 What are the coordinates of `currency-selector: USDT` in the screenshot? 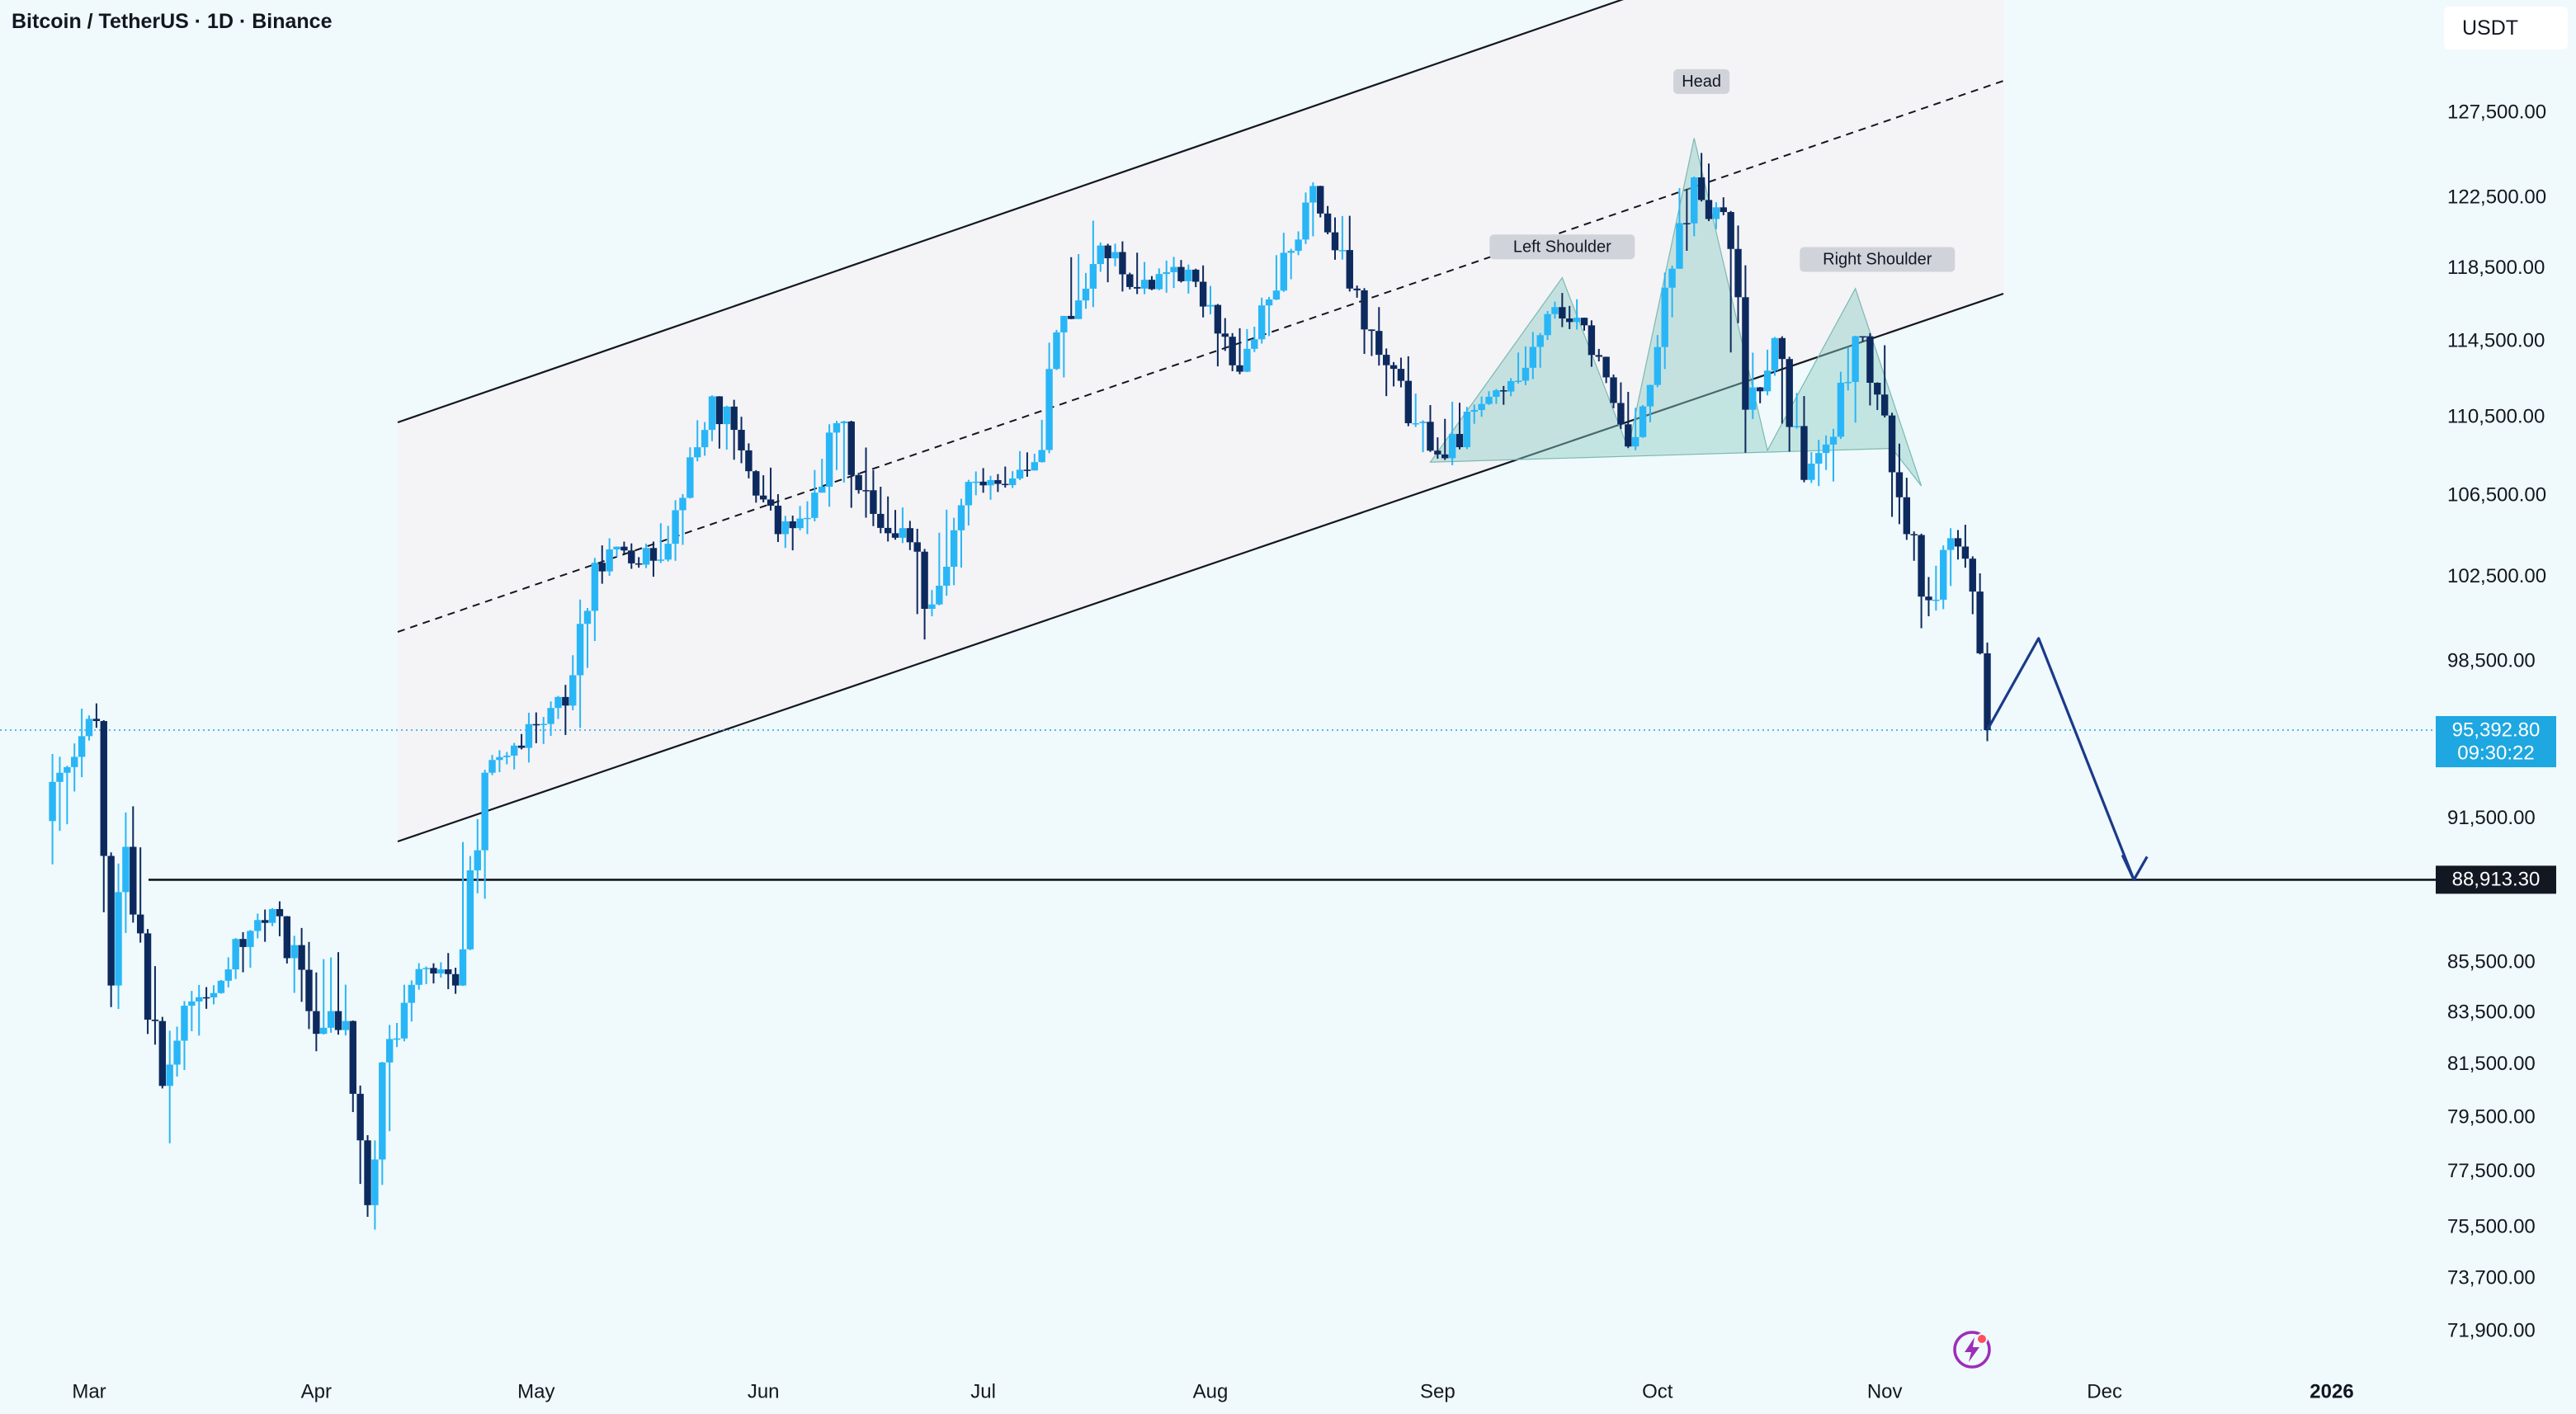 It's located at (2506, 28).